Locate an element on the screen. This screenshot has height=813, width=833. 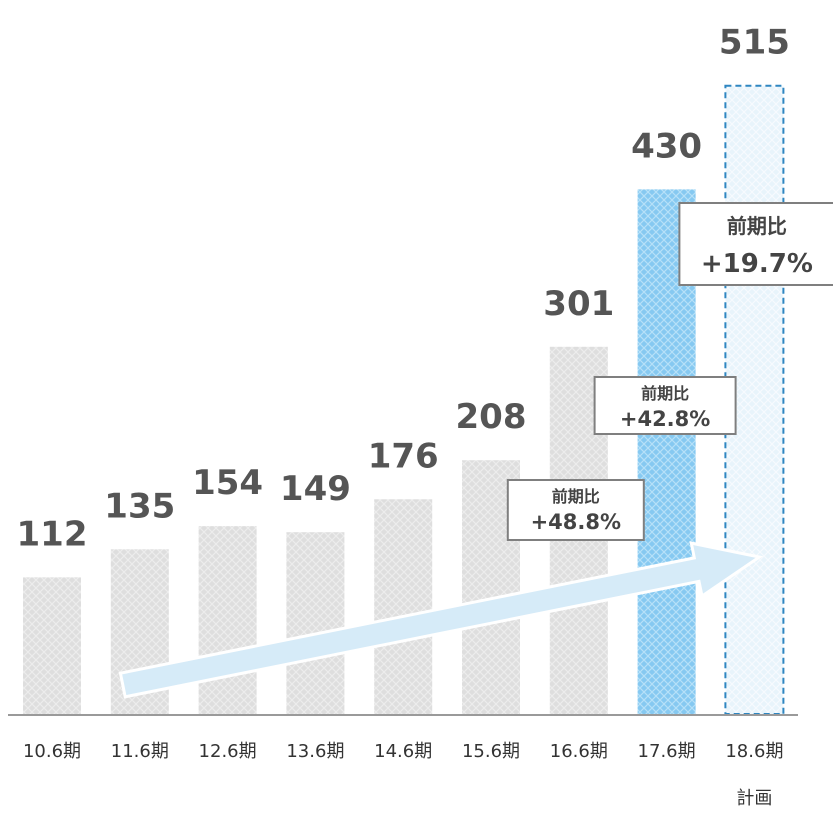
category-label: 10.6期 is located at coordinates (52, 751).